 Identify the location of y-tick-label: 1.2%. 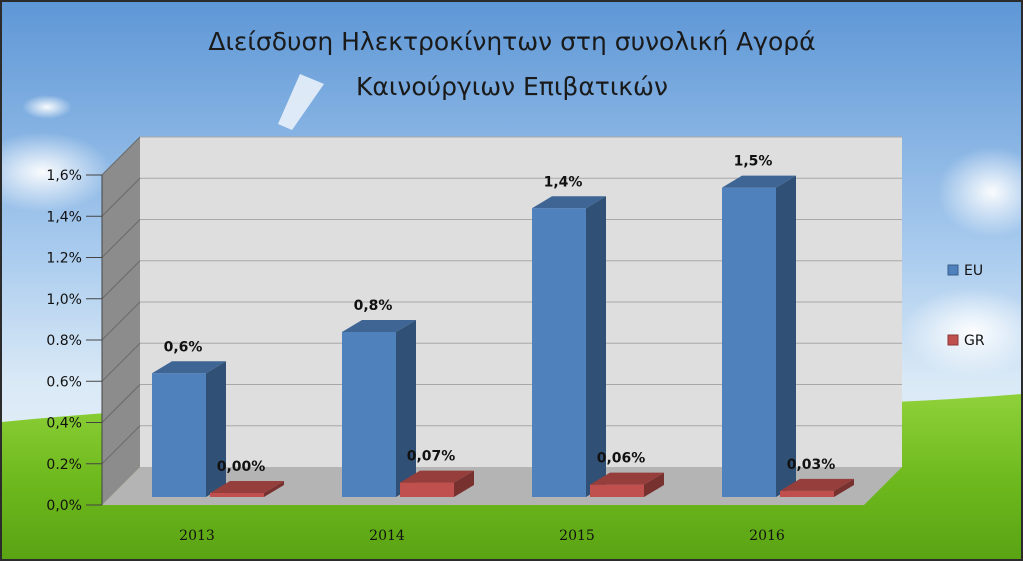
(64, 259).